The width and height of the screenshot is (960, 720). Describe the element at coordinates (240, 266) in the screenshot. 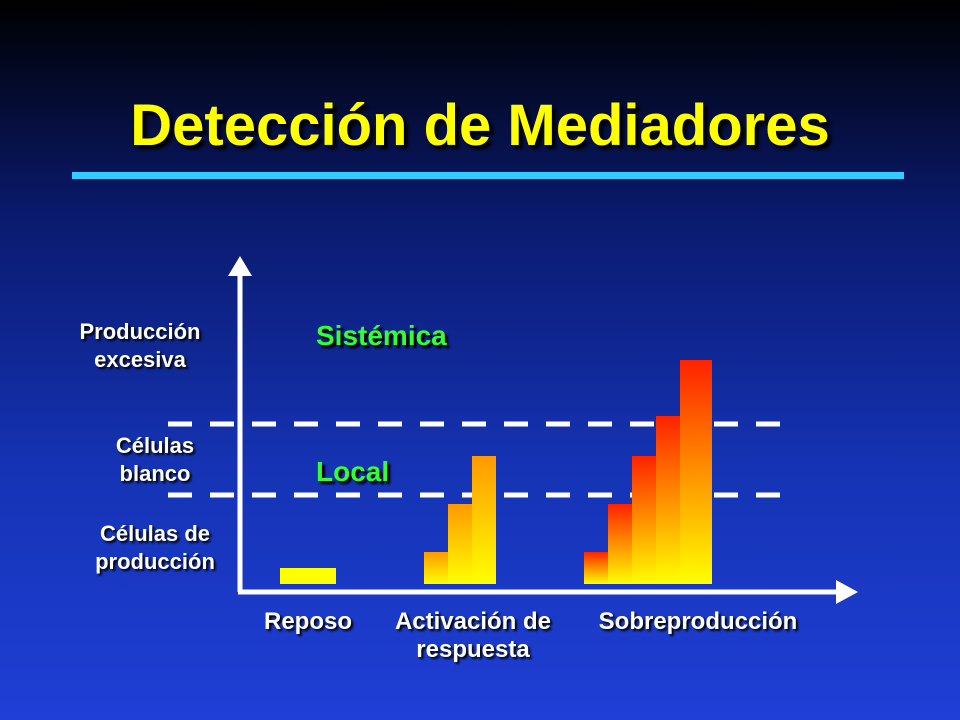

I see `y-axis-arrow-icon` at that location.